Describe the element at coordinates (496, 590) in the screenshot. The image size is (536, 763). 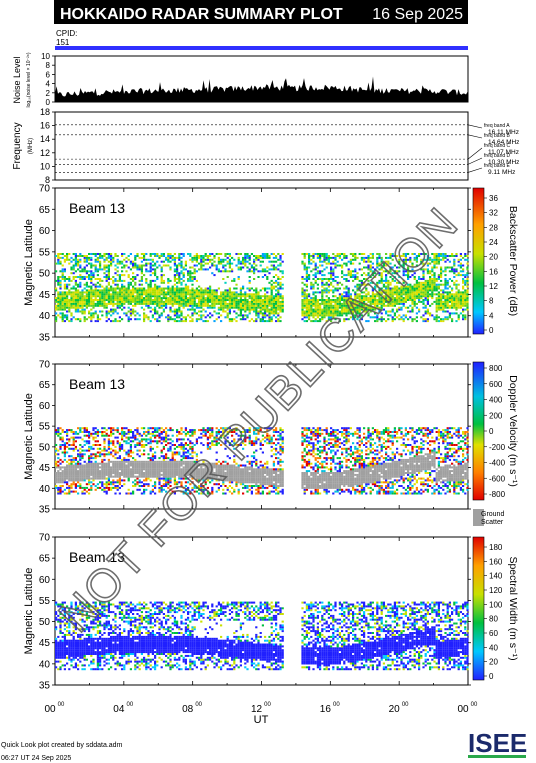
I see `colorbar-tick-label: 120` at that location.